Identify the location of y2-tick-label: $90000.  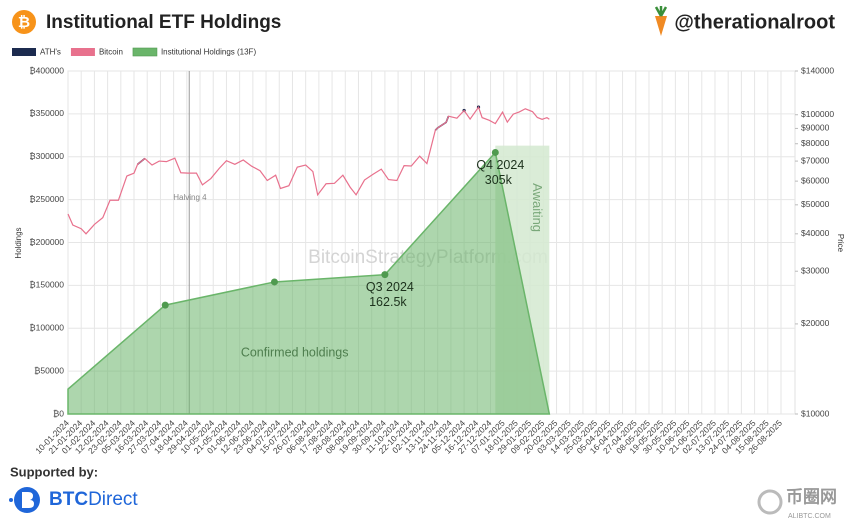
(815, 128).